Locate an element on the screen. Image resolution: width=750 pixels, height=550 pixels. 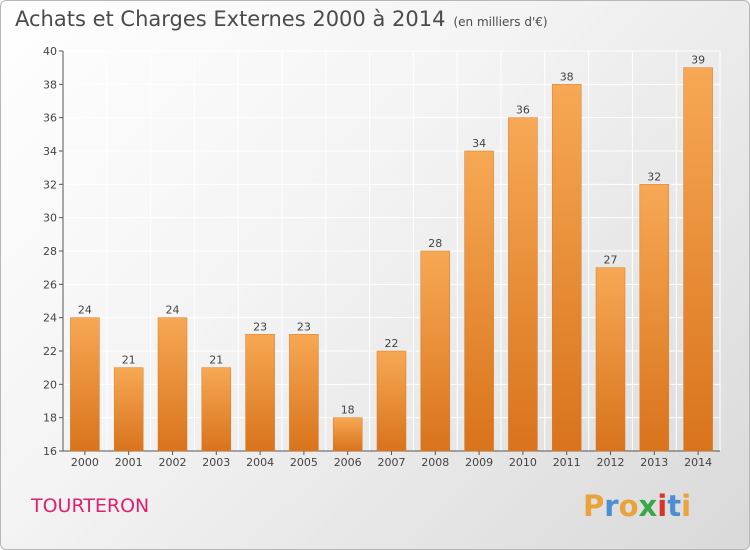
data-label: 34 is located at coordinates (479, 143).